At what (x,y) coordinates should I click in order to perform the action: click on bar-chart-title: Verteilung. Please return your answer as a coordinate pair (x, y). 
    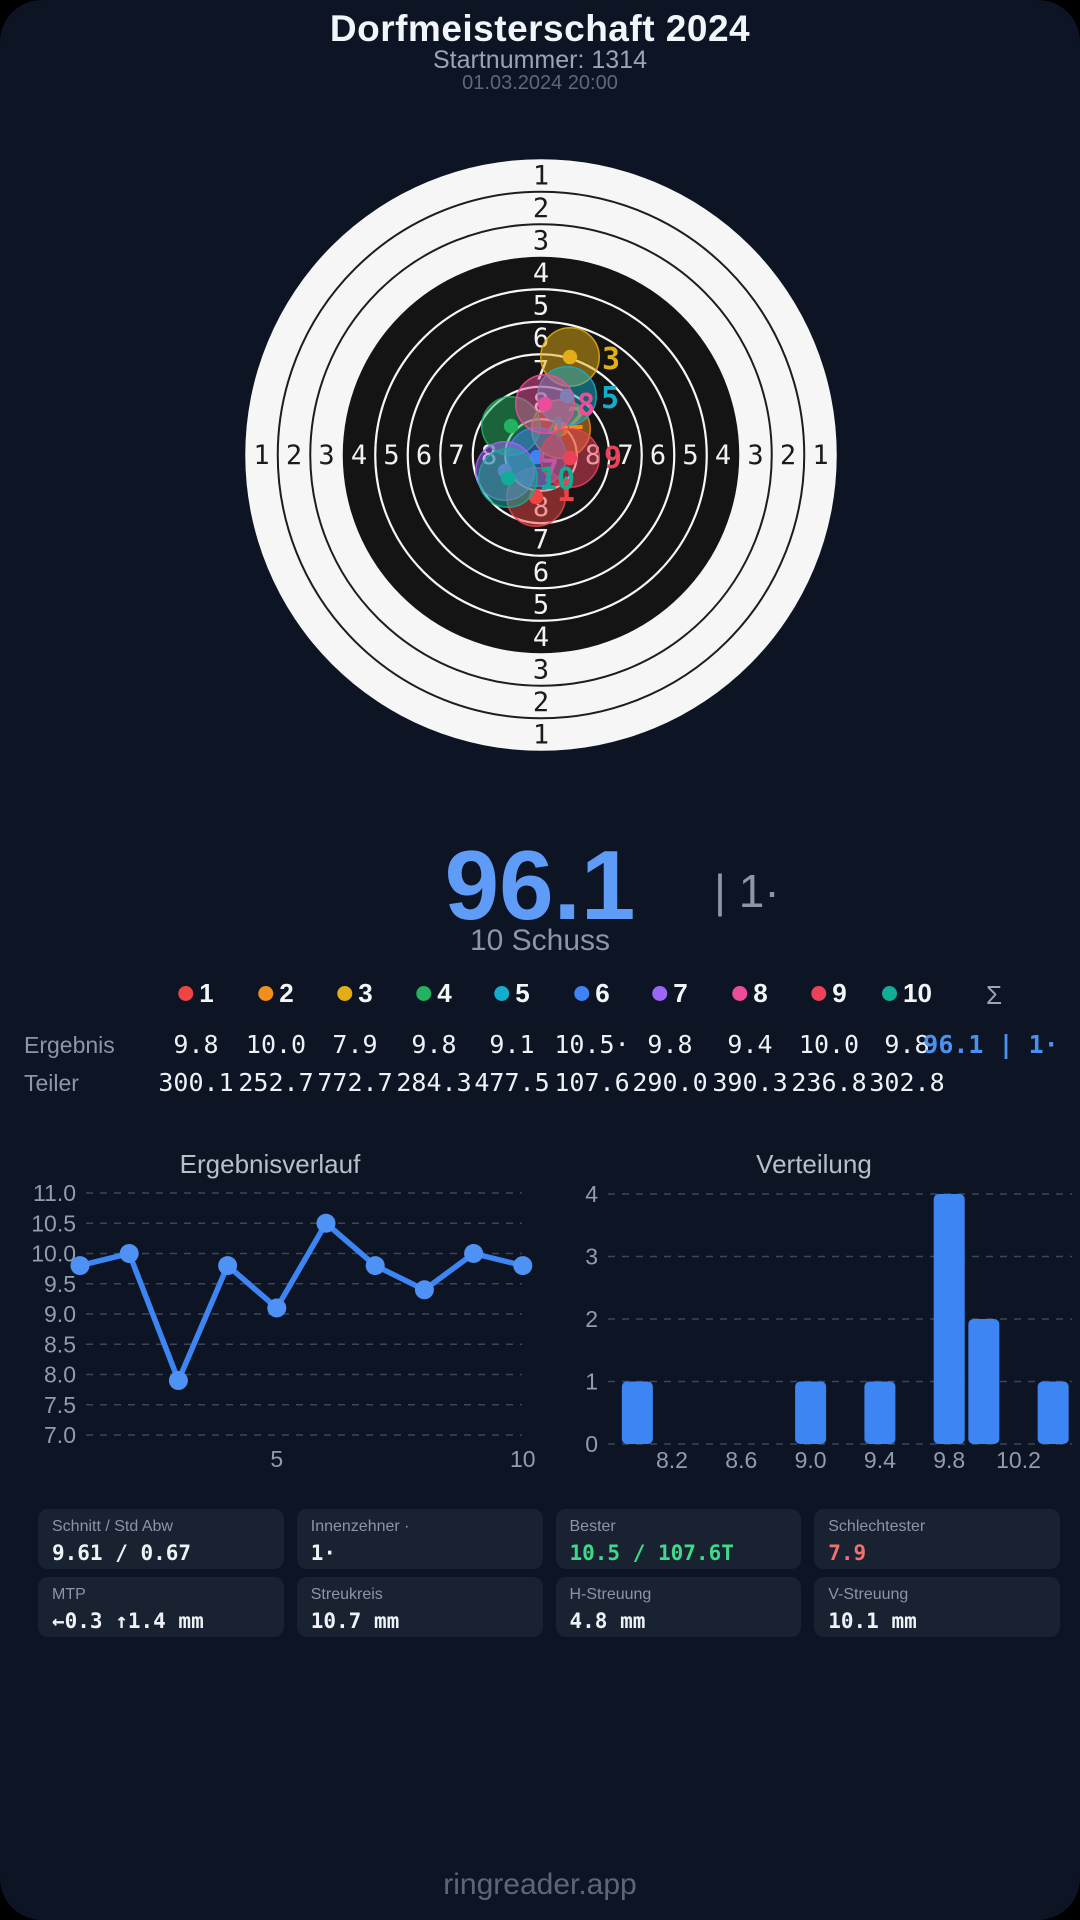
    Looking at the image, I should click on (814, 1164).